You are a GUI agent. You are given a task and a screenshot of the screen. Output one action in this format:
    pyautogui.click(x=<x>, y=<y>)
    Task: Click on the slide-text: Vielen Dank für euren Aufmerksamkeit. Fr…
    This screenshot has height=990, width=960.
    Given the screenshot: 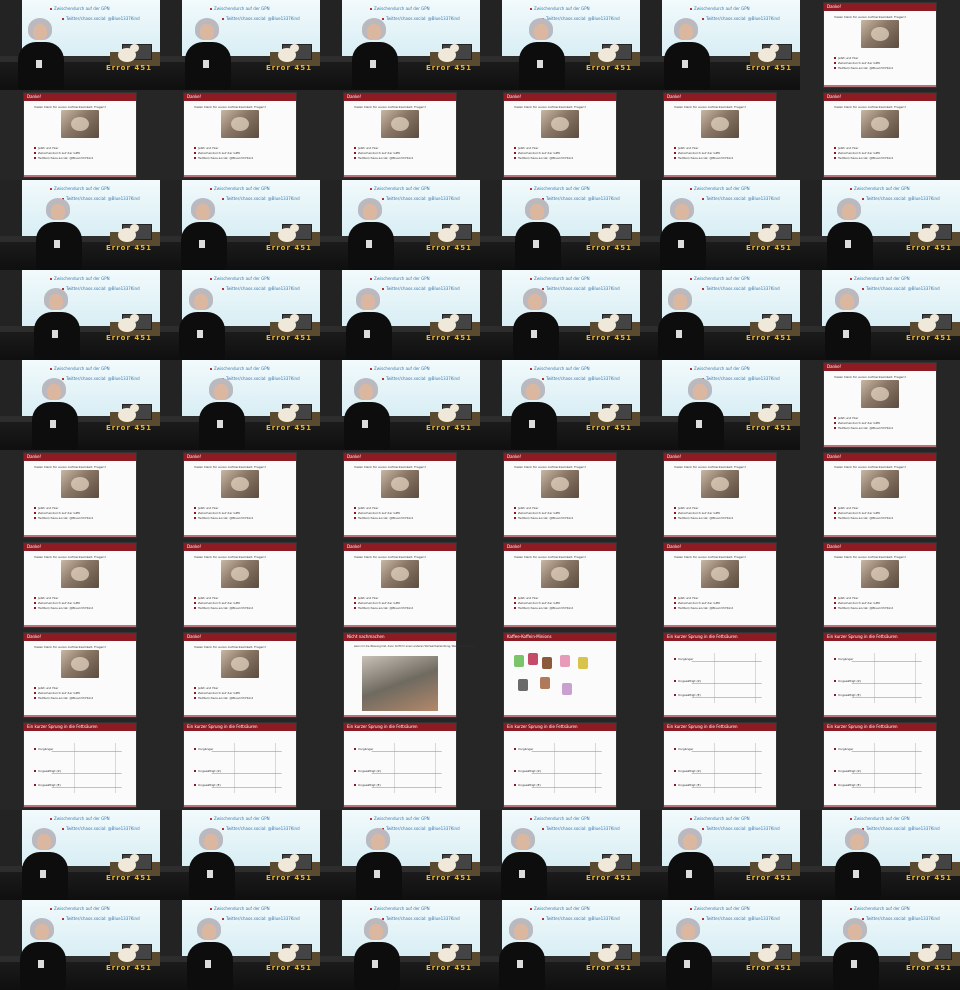 What is the action you would take?
    pyautogui.click(x=390, y=467)
    